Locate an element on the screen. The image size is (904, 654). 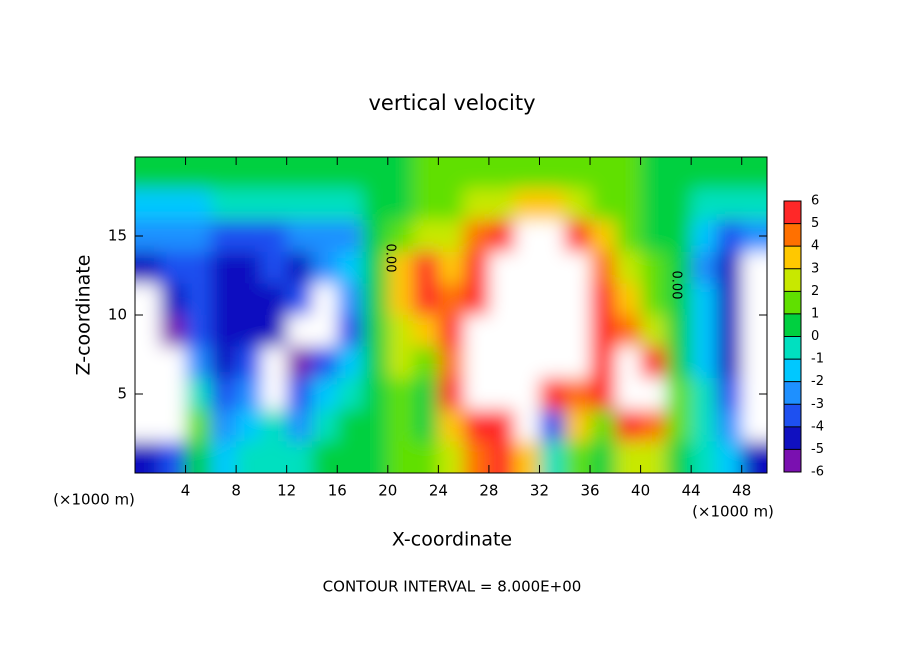
y-tick-label: 15 is located at coordinates (117, 236).